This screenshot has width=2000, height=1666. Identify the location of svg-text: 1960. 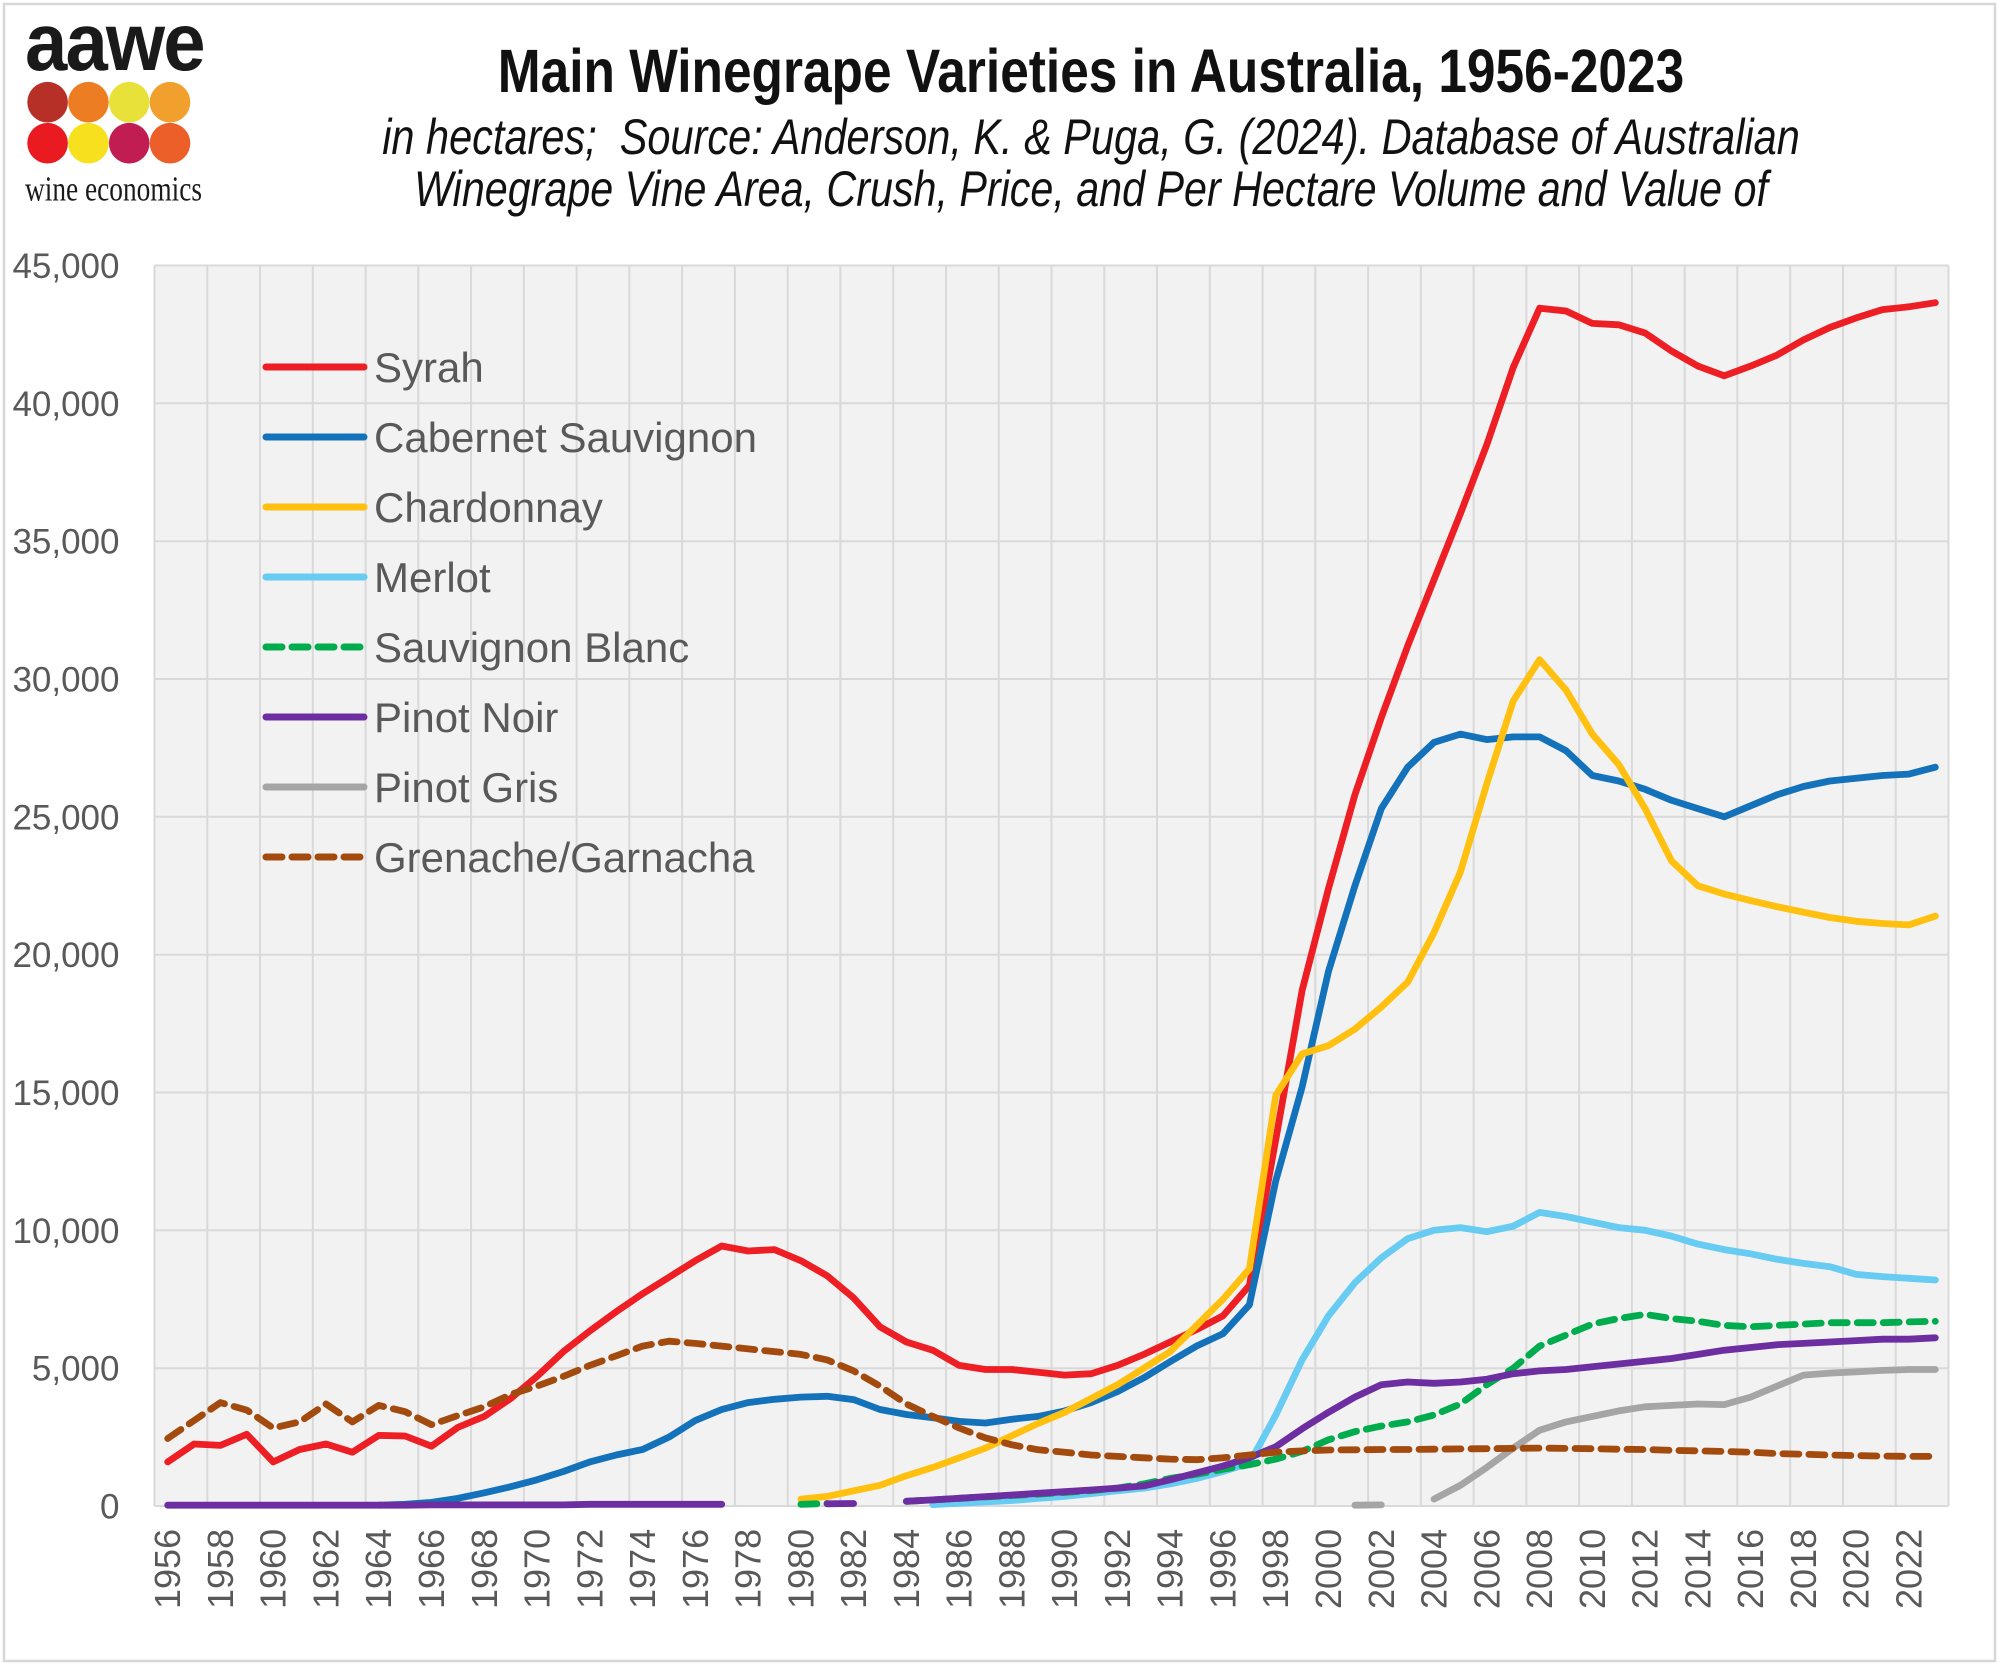
(273, 1569).